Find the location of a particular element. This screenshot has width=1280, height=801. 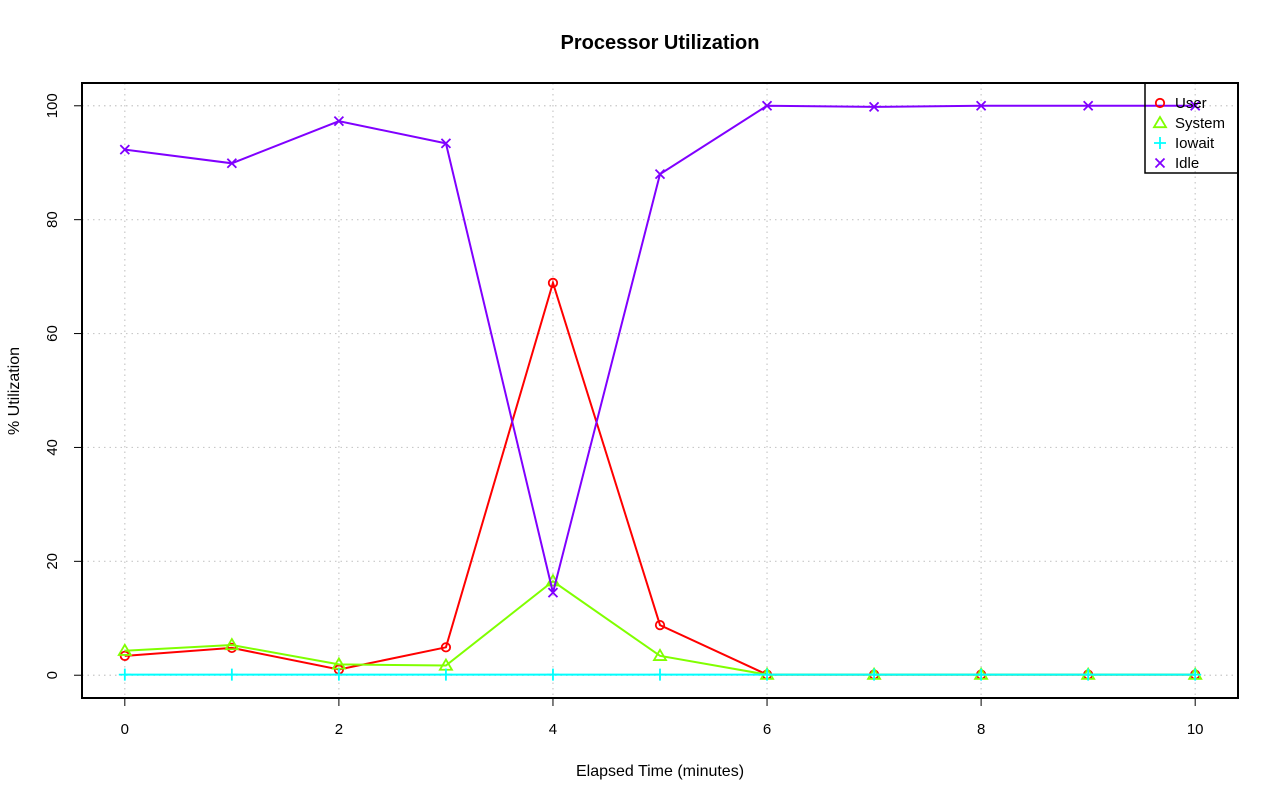

series-system is located at coordinates (660, 626).